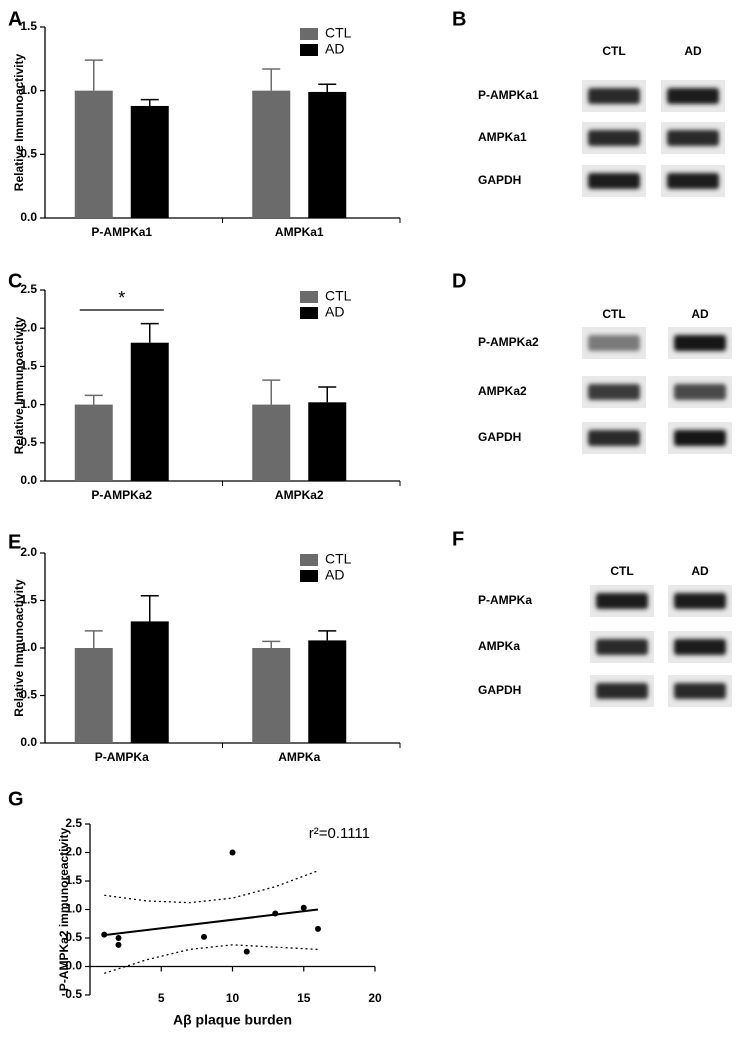 The width and height of the screenshot is (740, 1050). What do you see at coordinates (499, 646) in the screenshot?
I see `blot-row-label: AMPKa` at bounding box center [499, 646].